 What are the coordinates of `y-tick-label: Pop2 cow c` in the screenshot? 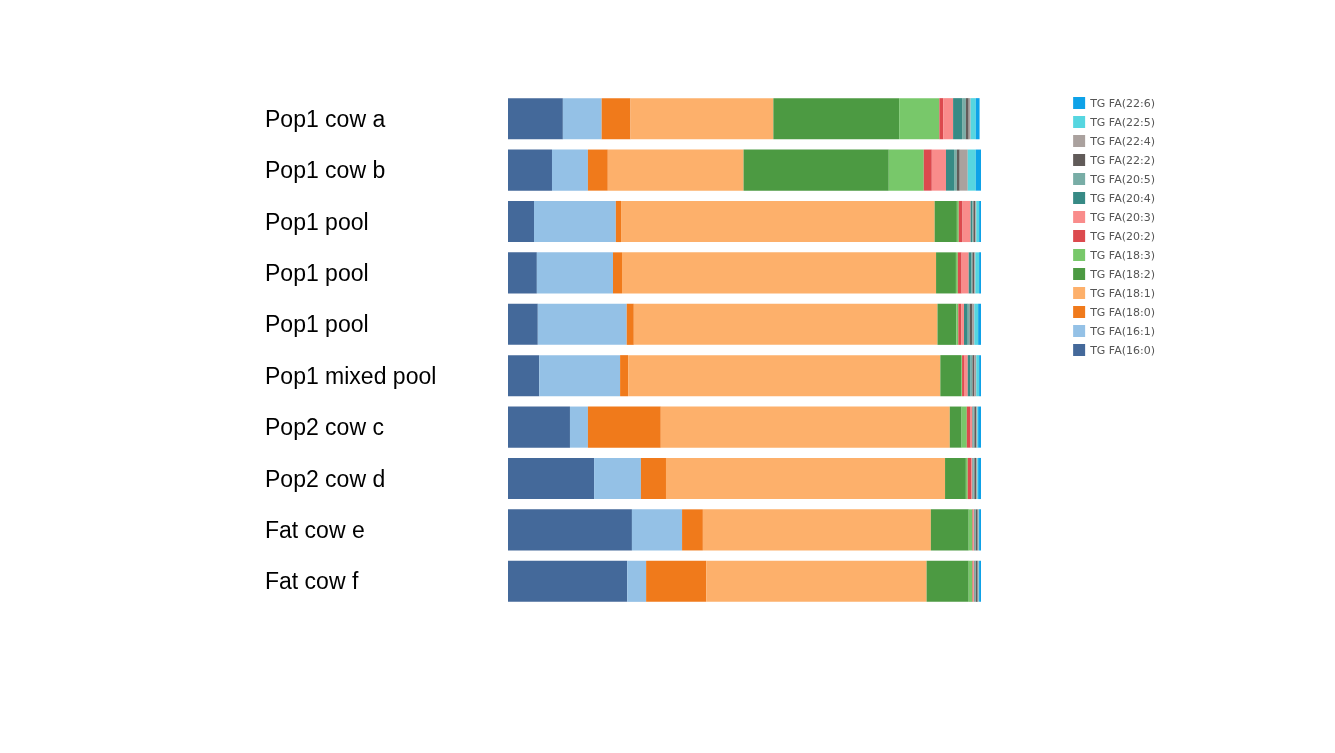 It's located at (324, 427).